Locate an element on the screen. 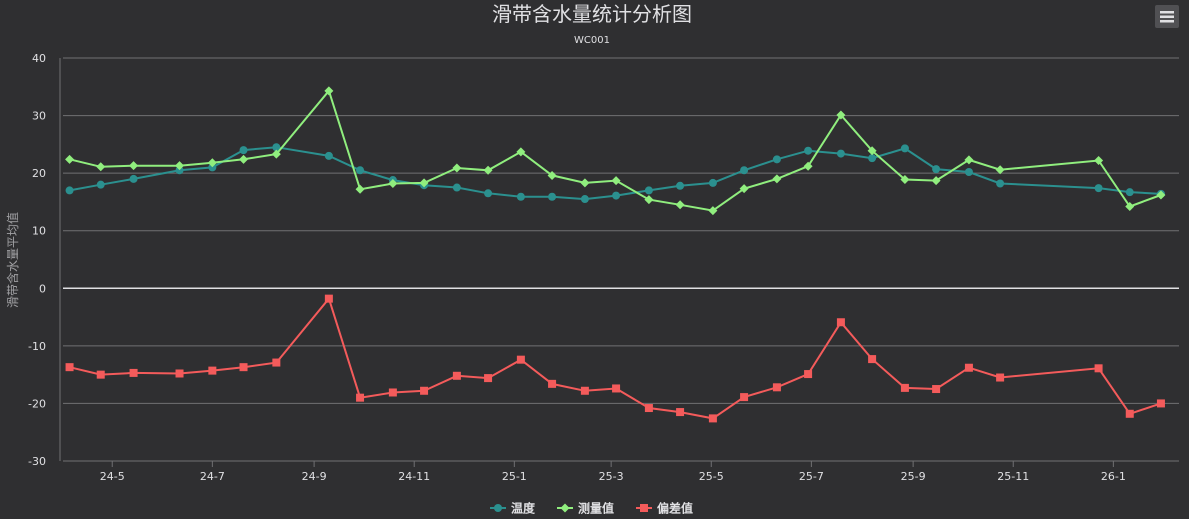 The image size is (1189, 519). legend-label: 测量值 is located at coordinates (596, 508).